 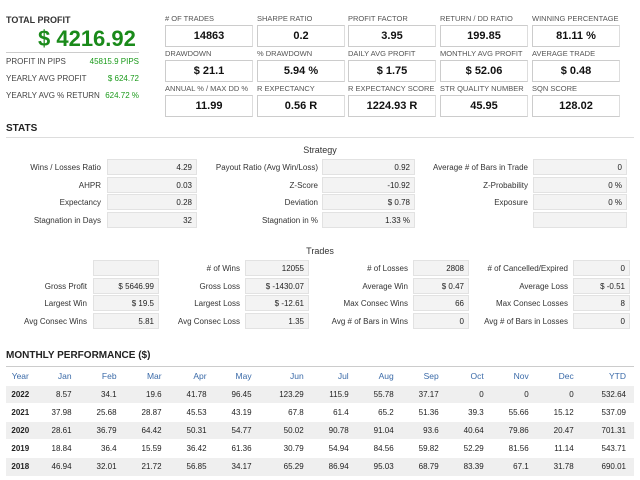 What do you see at coordinates (102, 394) in the screenshot?
I see `month-value: 34.1` at bounding box center [102, 394].